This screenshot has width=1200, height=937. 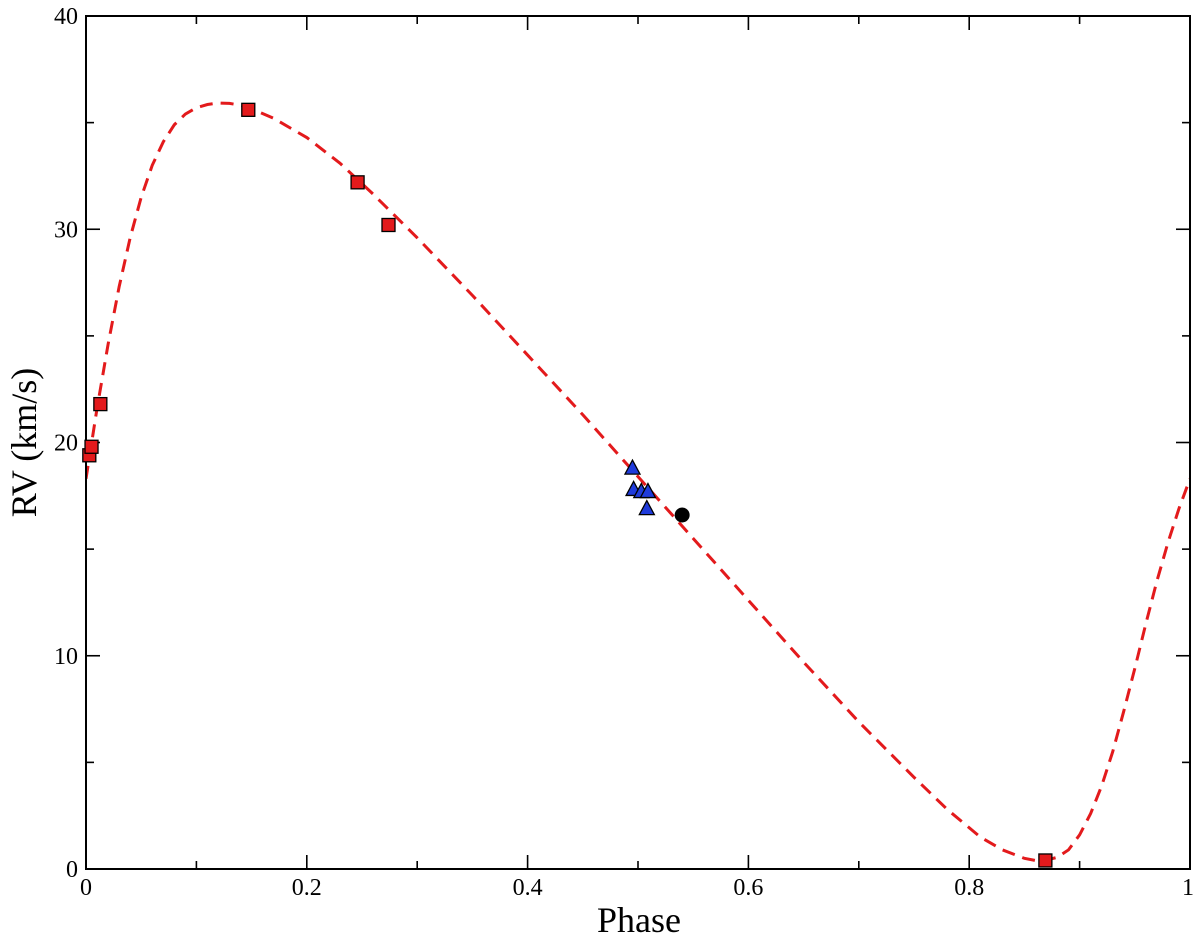 What do you see at coordinates (66, 230) in the screenshot?
I see `y-tick-label: 30` at bounding box center [66, 230].